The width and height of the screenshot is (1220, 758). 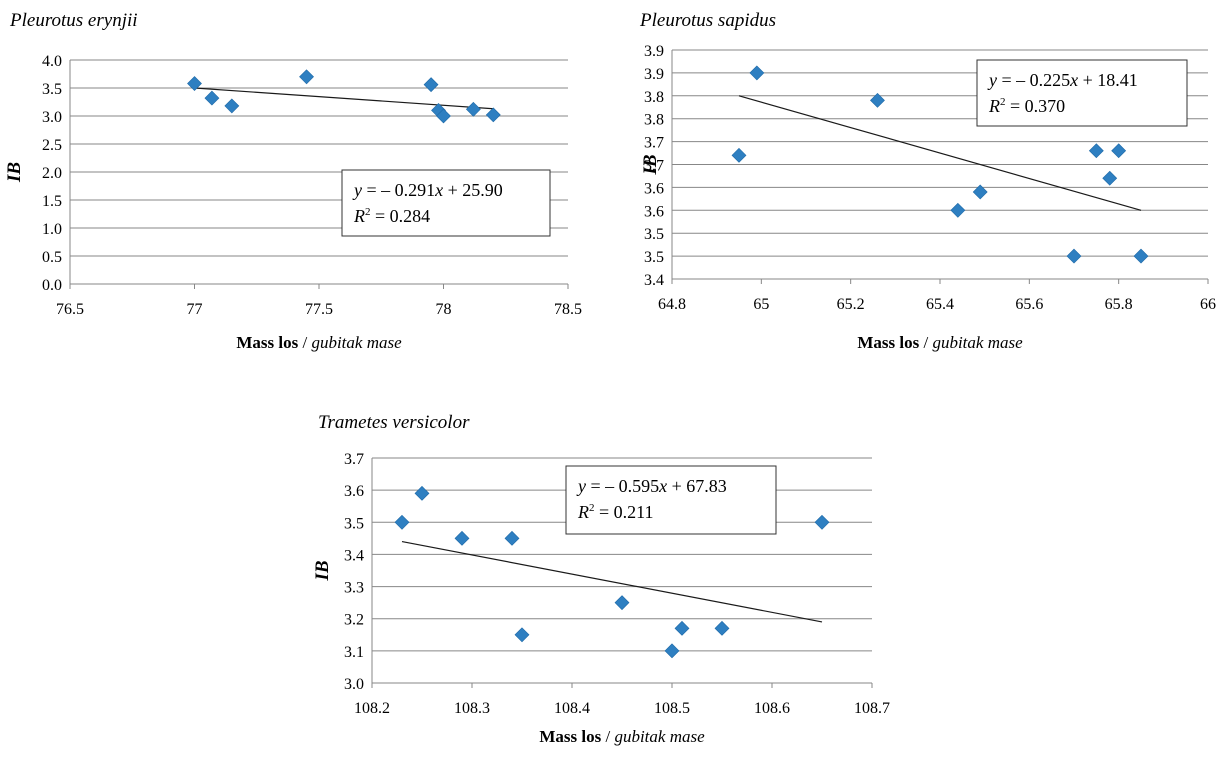 I want to click on y-tick-label: 1.5, so click(x=52, y=201).